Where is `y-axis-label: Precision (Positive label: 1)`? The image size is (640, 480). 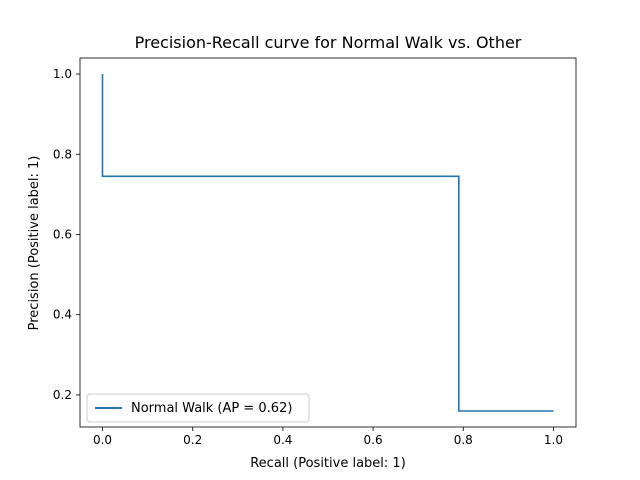
y-axis-label: Precision (Positive label: 1) is located at coordinates (34, 243).